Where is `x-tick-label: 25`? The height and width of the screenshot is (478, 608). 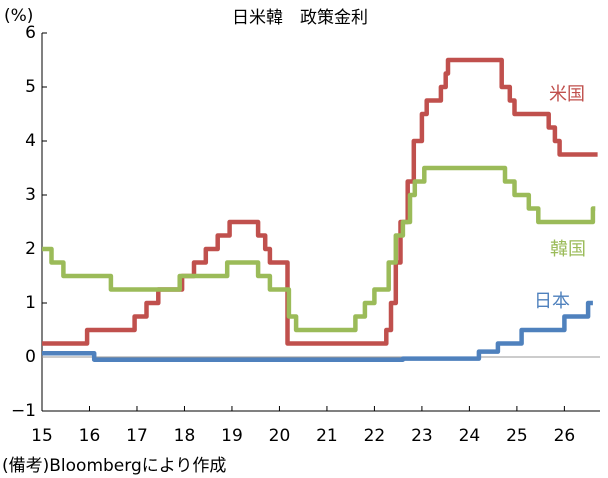 x-tick-label: 25 is located at coordinates (517, 436).